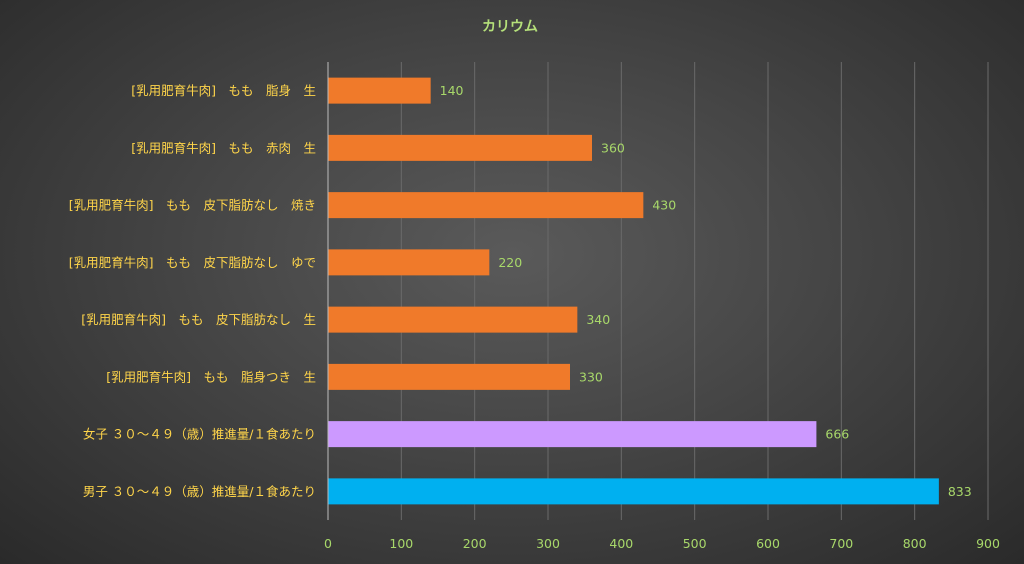  I want to click on x-tick-label: 0, so click(328, 543).